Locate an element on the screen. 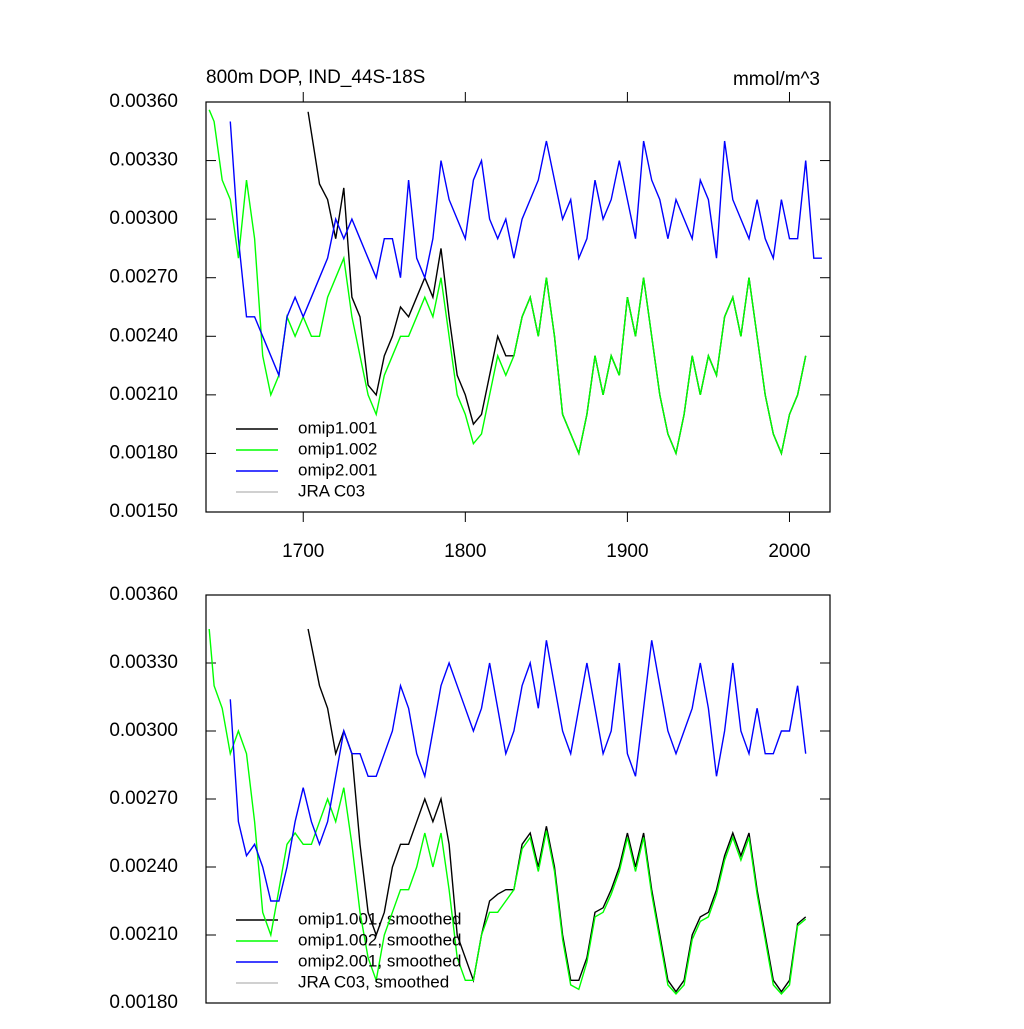 The image size is (1024, 1029). legend-label: omip1.002 is located at coordinates (337, 448).